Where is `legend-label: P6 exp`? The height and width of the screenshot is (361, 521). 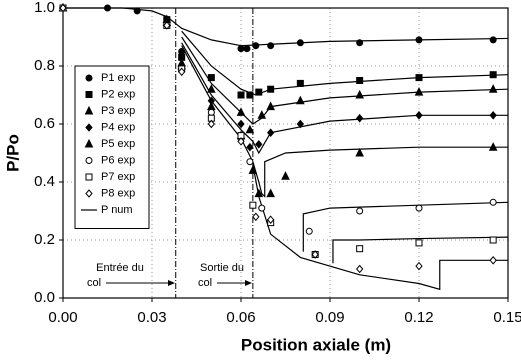 legend-label: P6 exp is located at coordinates (118, 160).